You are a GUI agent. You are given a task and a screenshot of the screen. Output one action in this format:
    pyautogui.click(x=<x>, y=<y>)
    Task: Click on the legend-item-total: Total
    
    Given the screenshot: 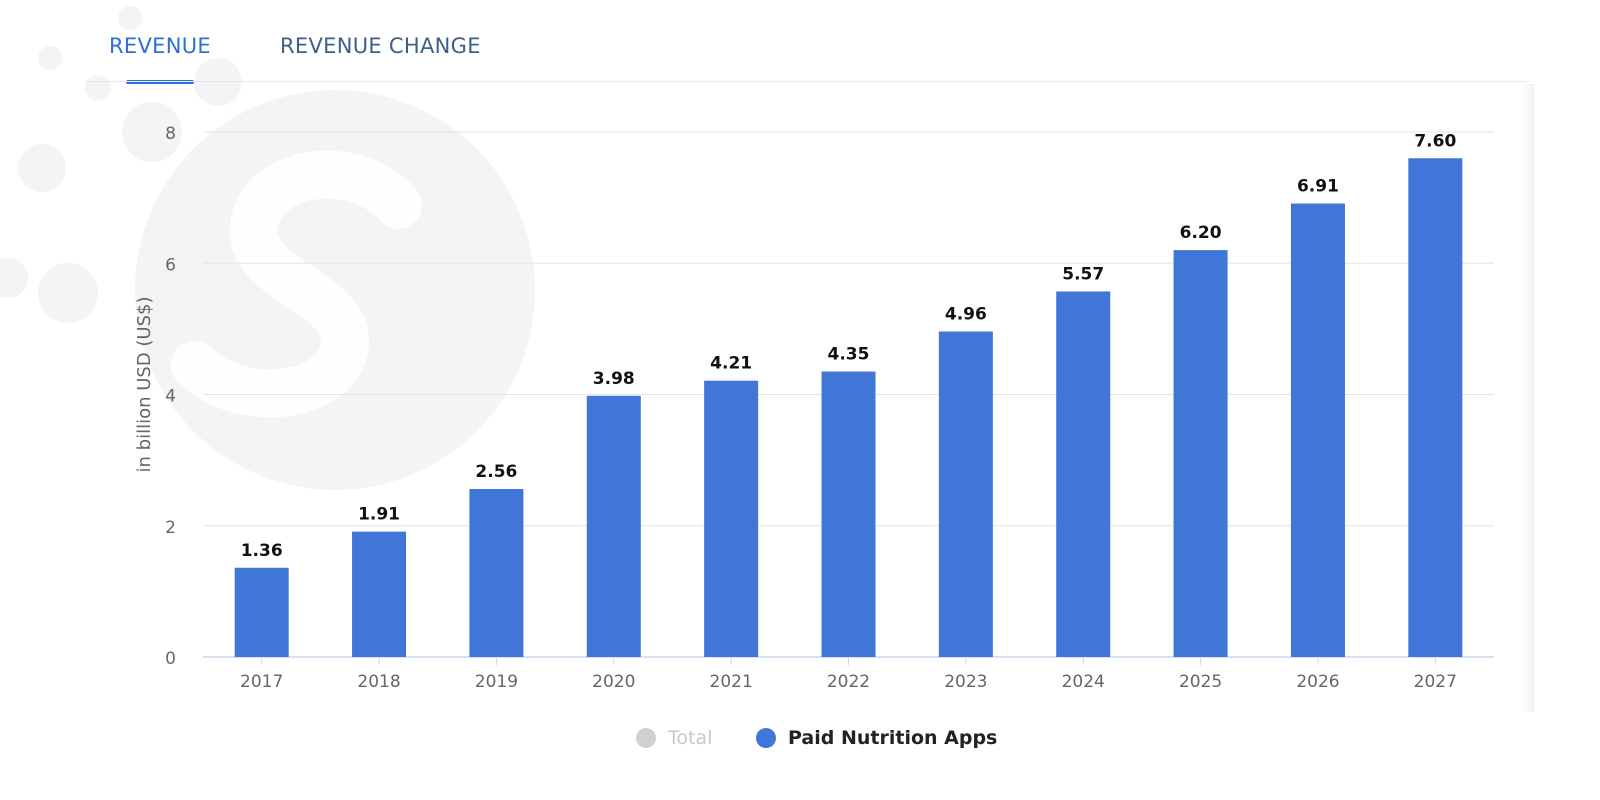 What is the action you would take?
    pyautogui.click(x=674, y=738)
    